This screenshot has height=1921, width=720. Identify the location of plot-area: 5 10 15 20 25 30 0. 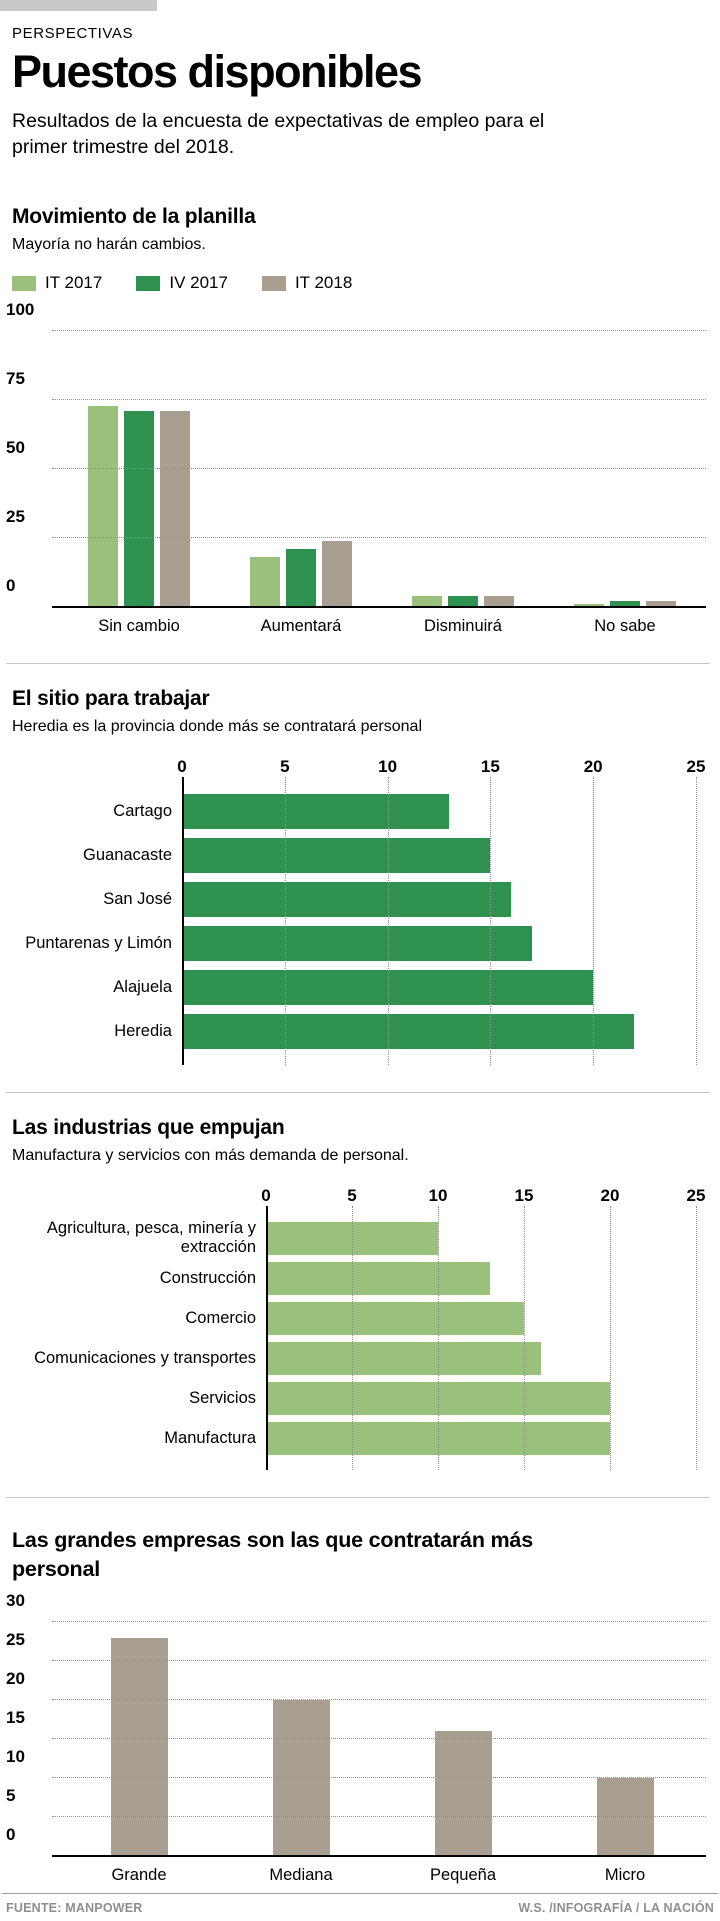
(353, 1724).